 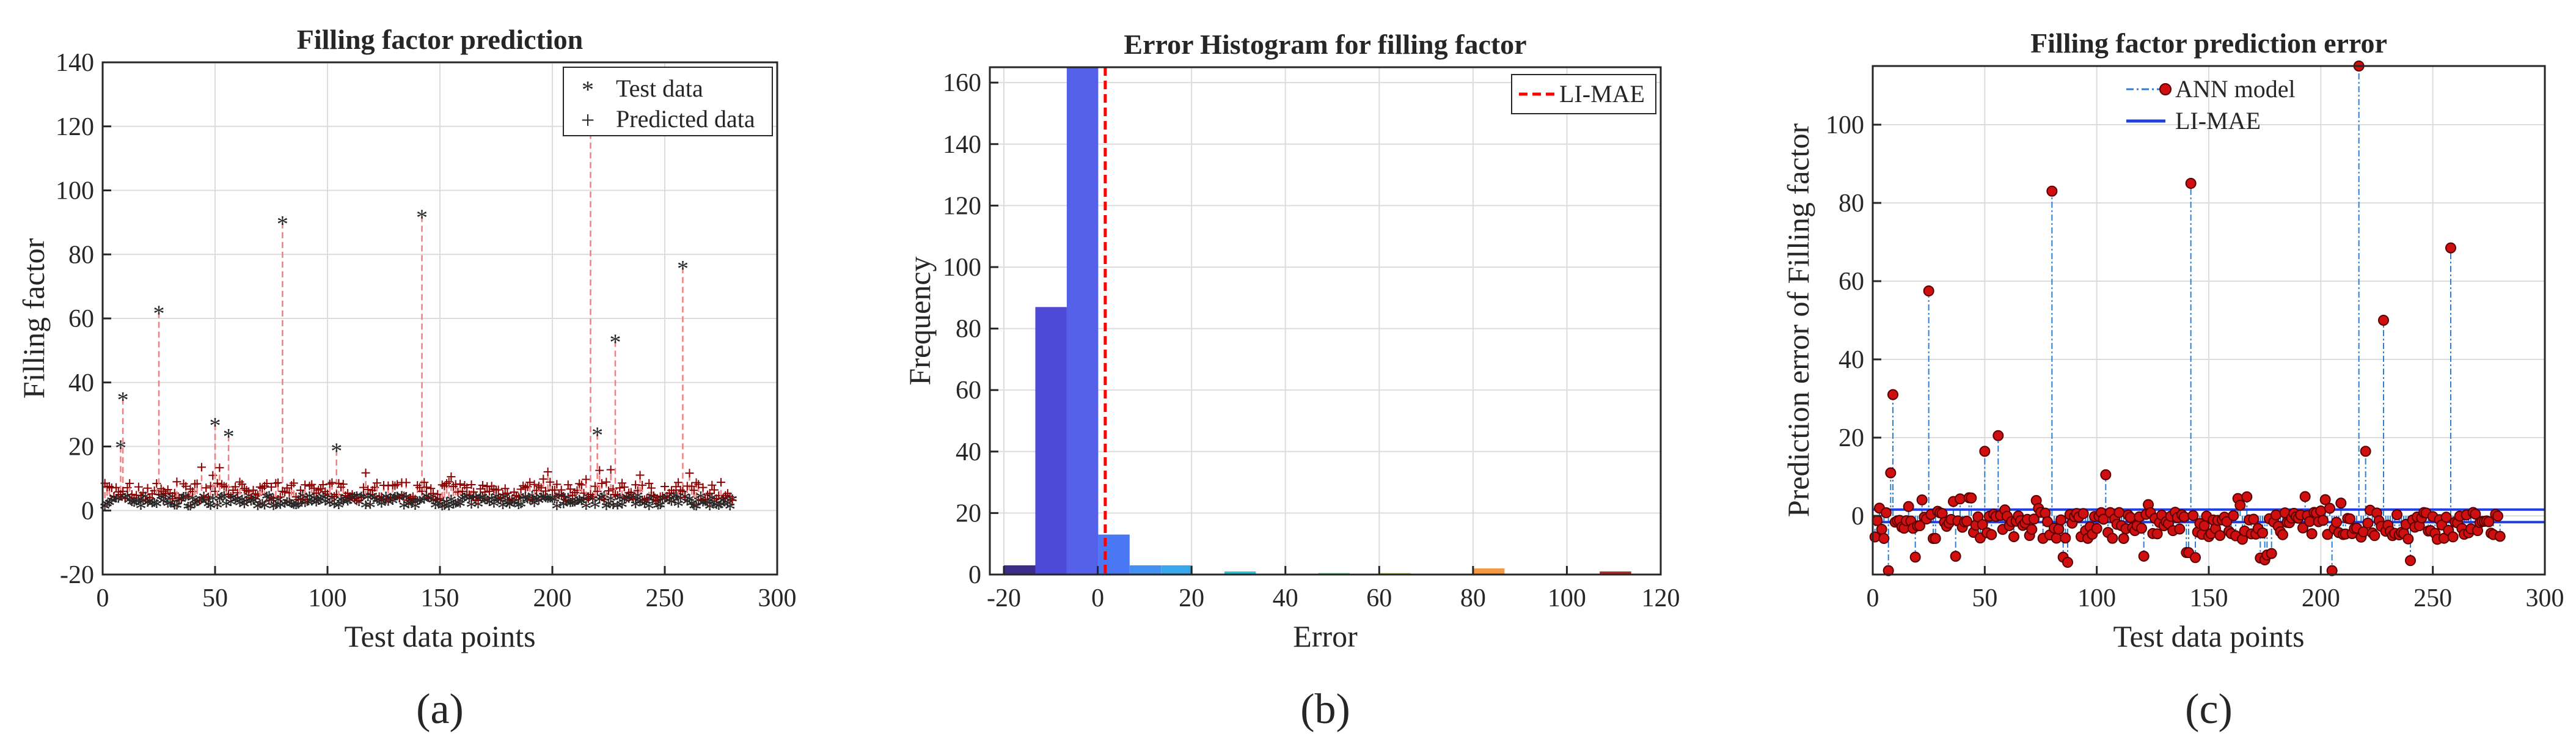 I want to click on legend-predicted-marker: +, so click(x=588, y=120).